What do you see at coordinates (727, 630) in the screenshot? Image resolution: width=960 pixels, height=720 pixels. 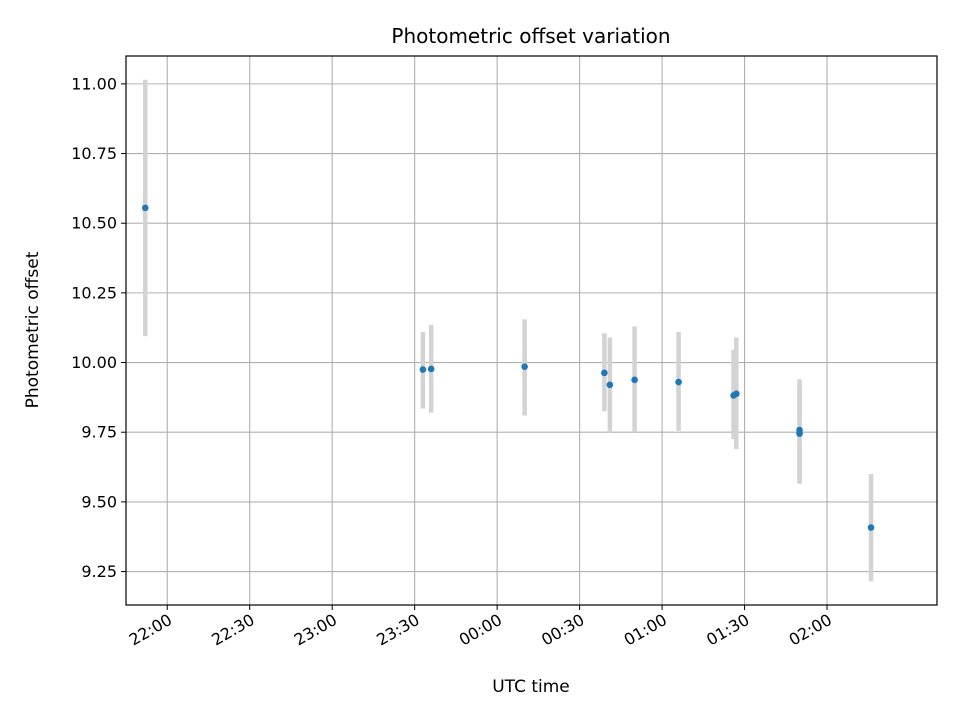 I see `x-tick-label: 01:30` at bounding box center [727, 630].